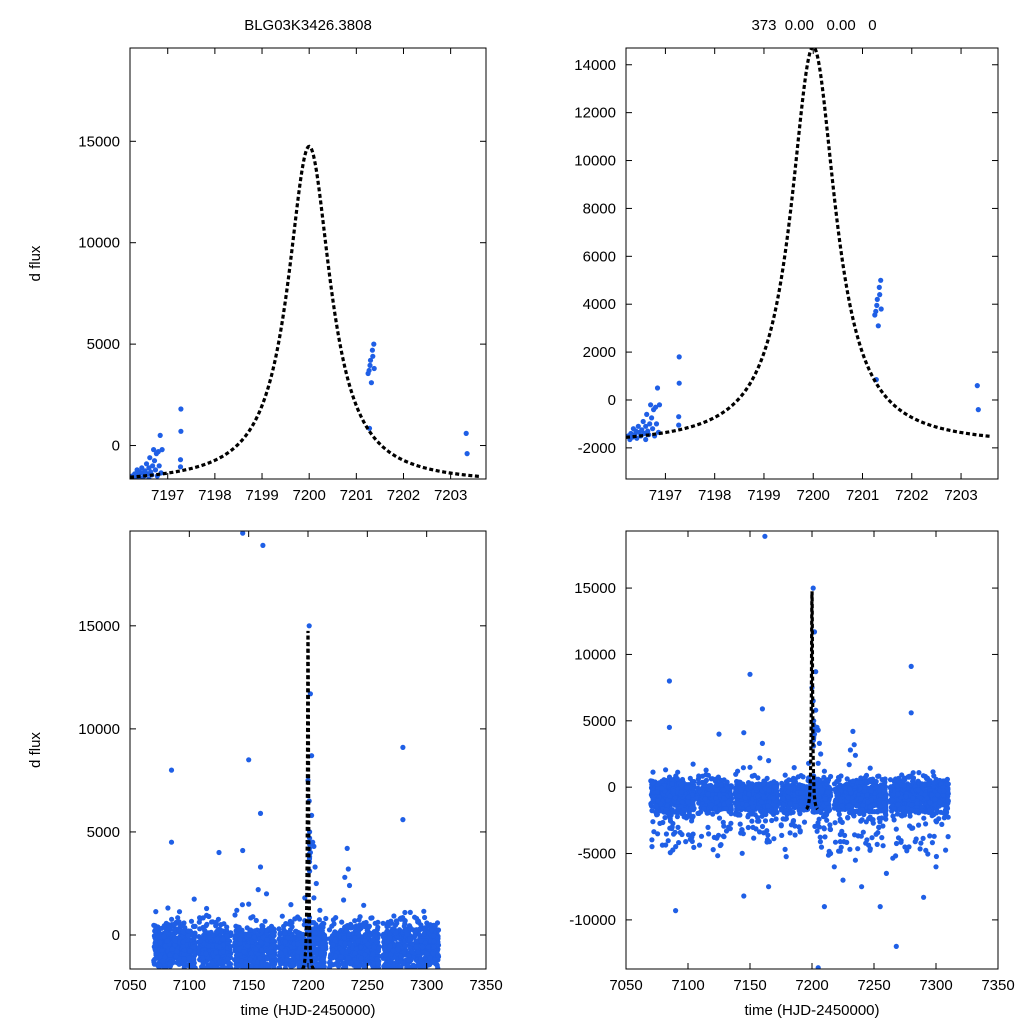  I want to click on plot-area, so click(799, 751).